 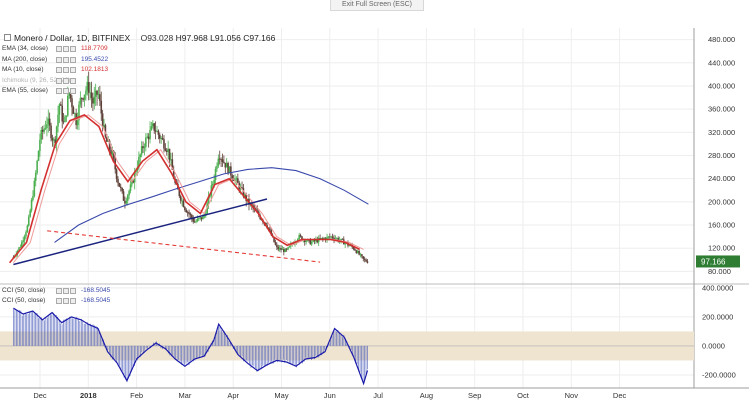 What do you see at coordinates (225, 38) in the screenshot?
I see `ohlc-low: L91.056` at bounding box center [225, 38].